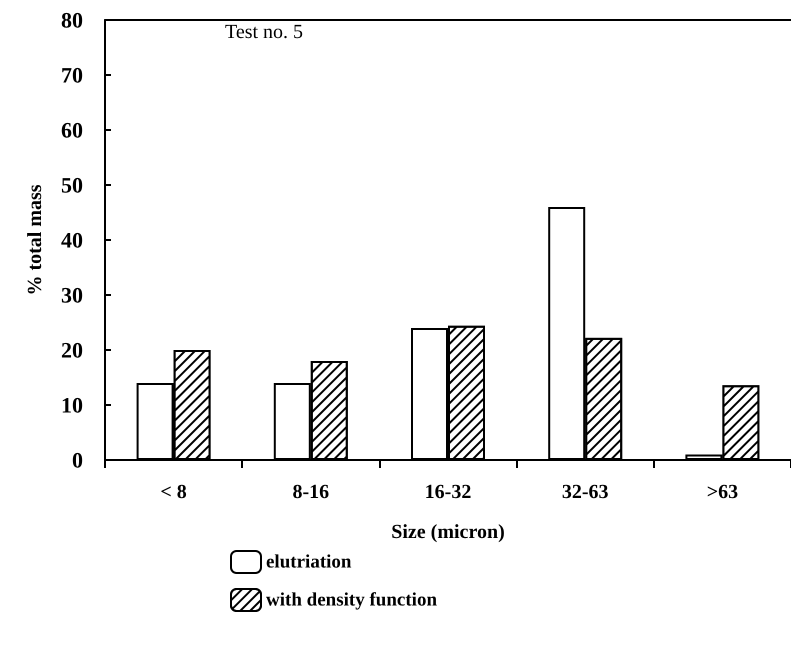 This screenshot has width=791, height=659. What do you see at coordinates (72, 75) in the screenshot?
I see `y-tick-label: 70` at bounding box center [72, 75].